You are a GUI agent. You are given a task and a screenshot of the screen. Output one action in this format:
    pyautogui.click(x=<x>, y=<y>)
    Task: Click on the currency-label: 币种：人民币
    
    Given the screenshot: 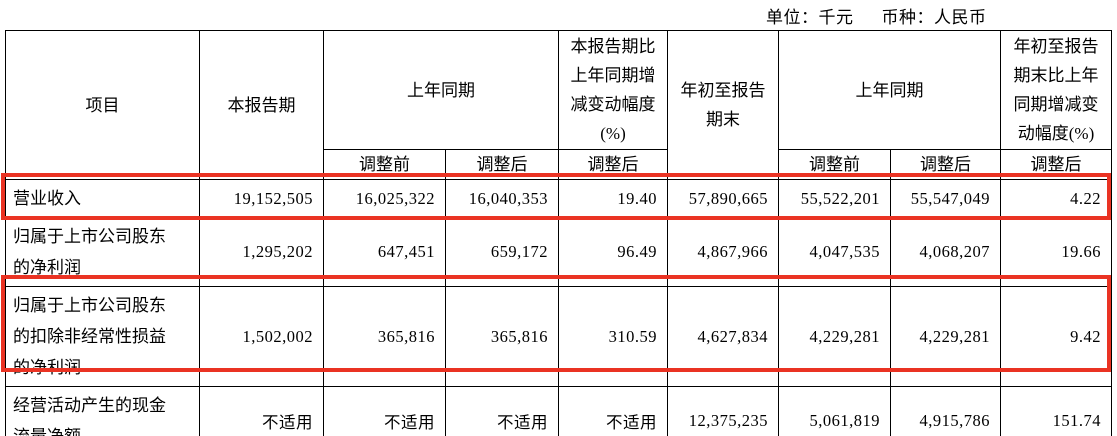 What is the action you would take?
    pyautogui.click(x=934, y=17)
    